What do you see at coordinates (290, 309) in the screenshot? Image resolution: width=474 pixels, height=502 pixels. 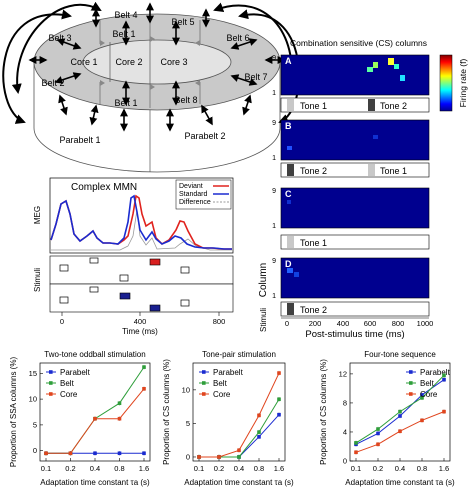 I see `tone-block` at bounding box center [290, 309].